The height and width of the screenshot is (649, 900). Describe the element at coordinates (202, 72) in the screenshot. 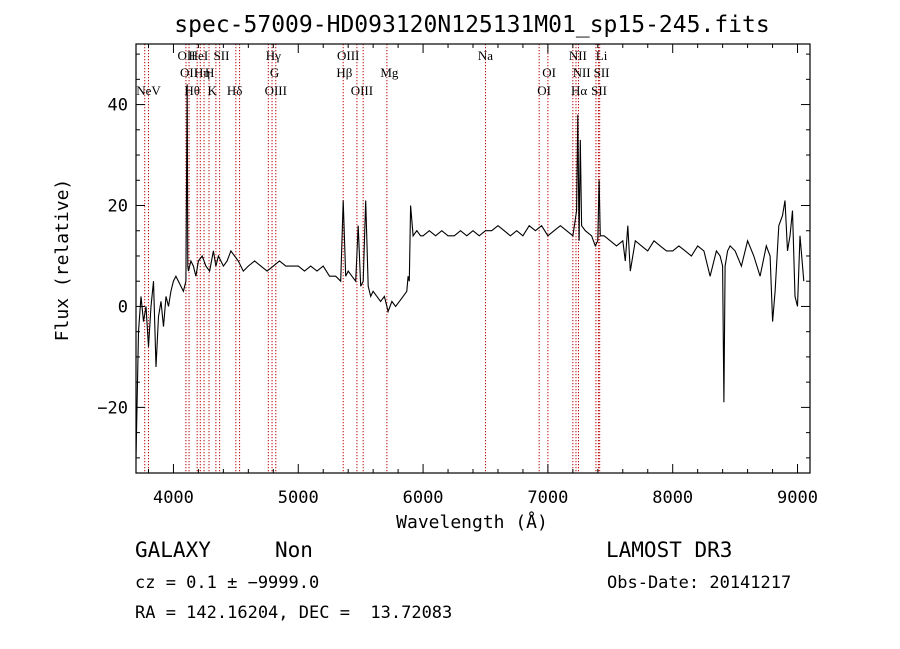

I see `emission-line-label: Hη` at that location.